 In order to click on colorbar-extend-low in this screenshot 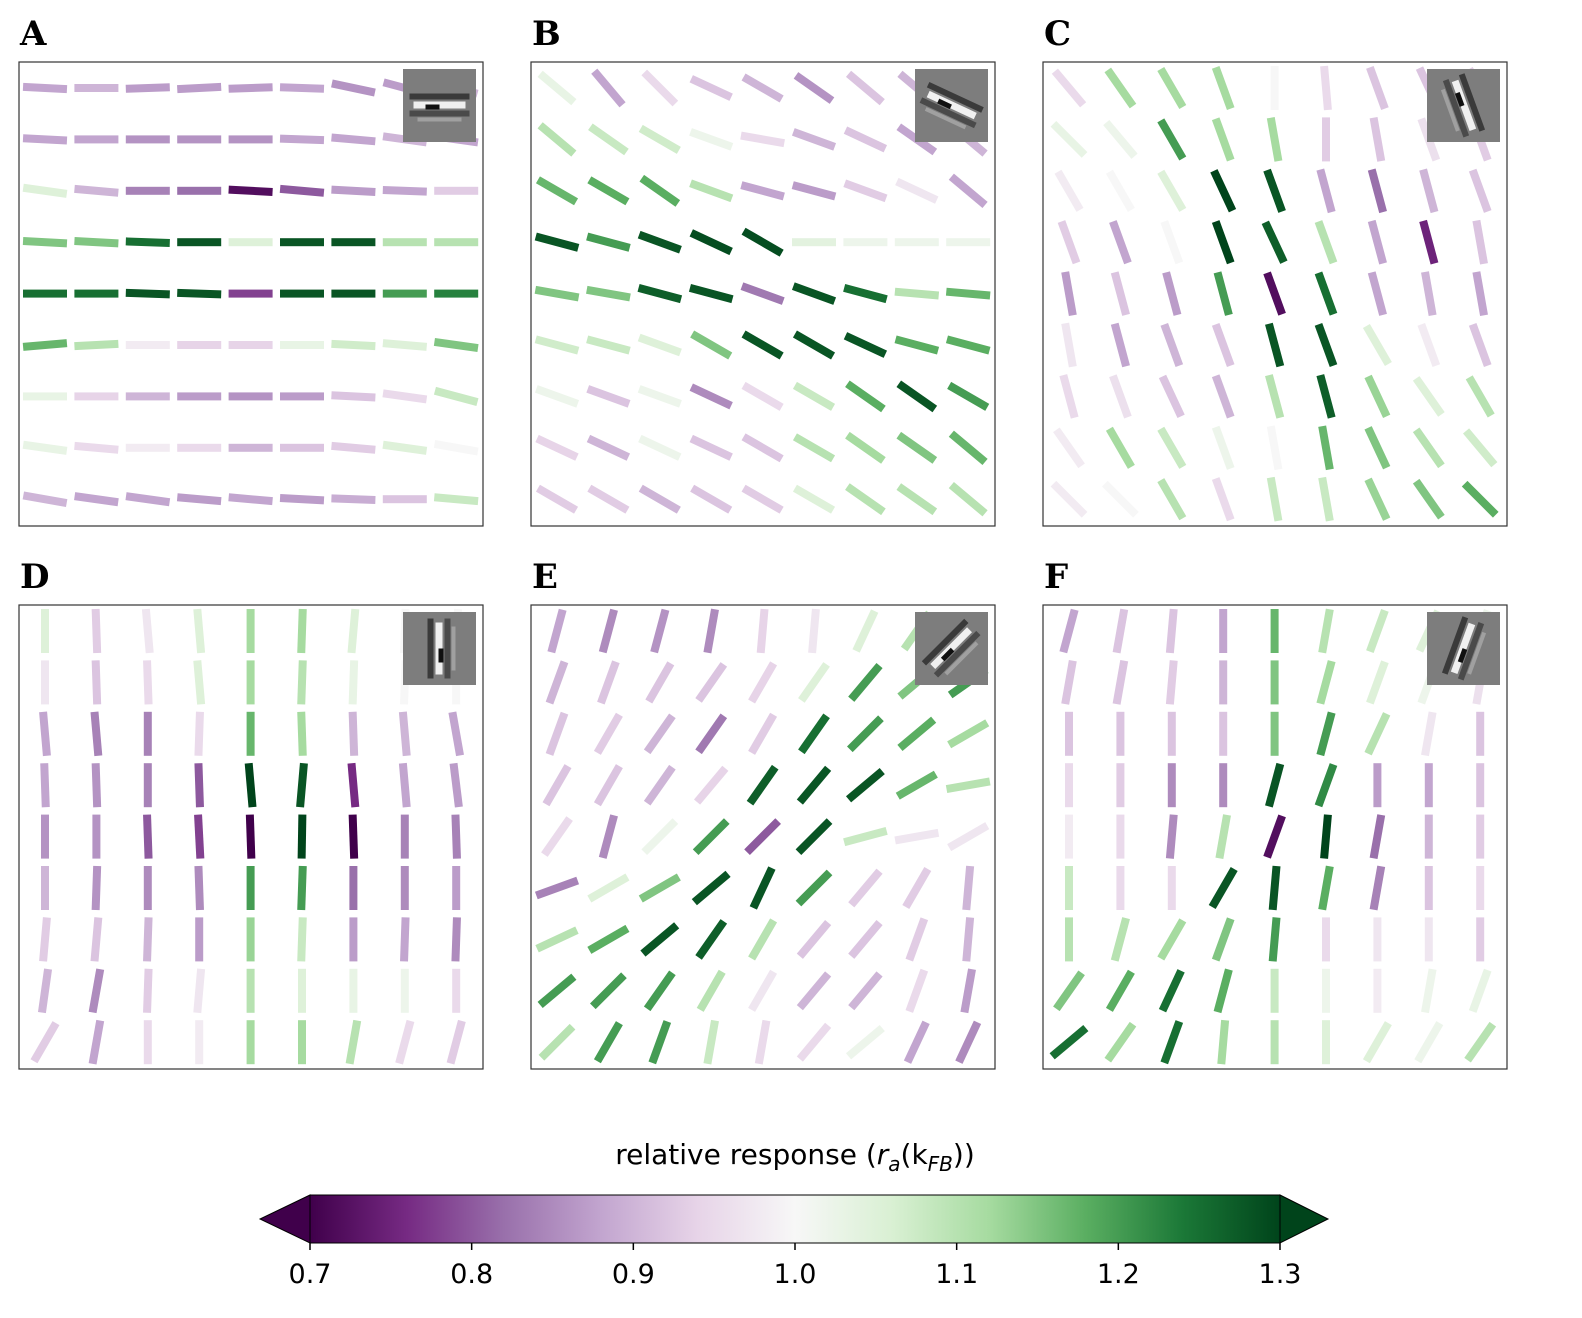, I will do `click(284, 1219)`.